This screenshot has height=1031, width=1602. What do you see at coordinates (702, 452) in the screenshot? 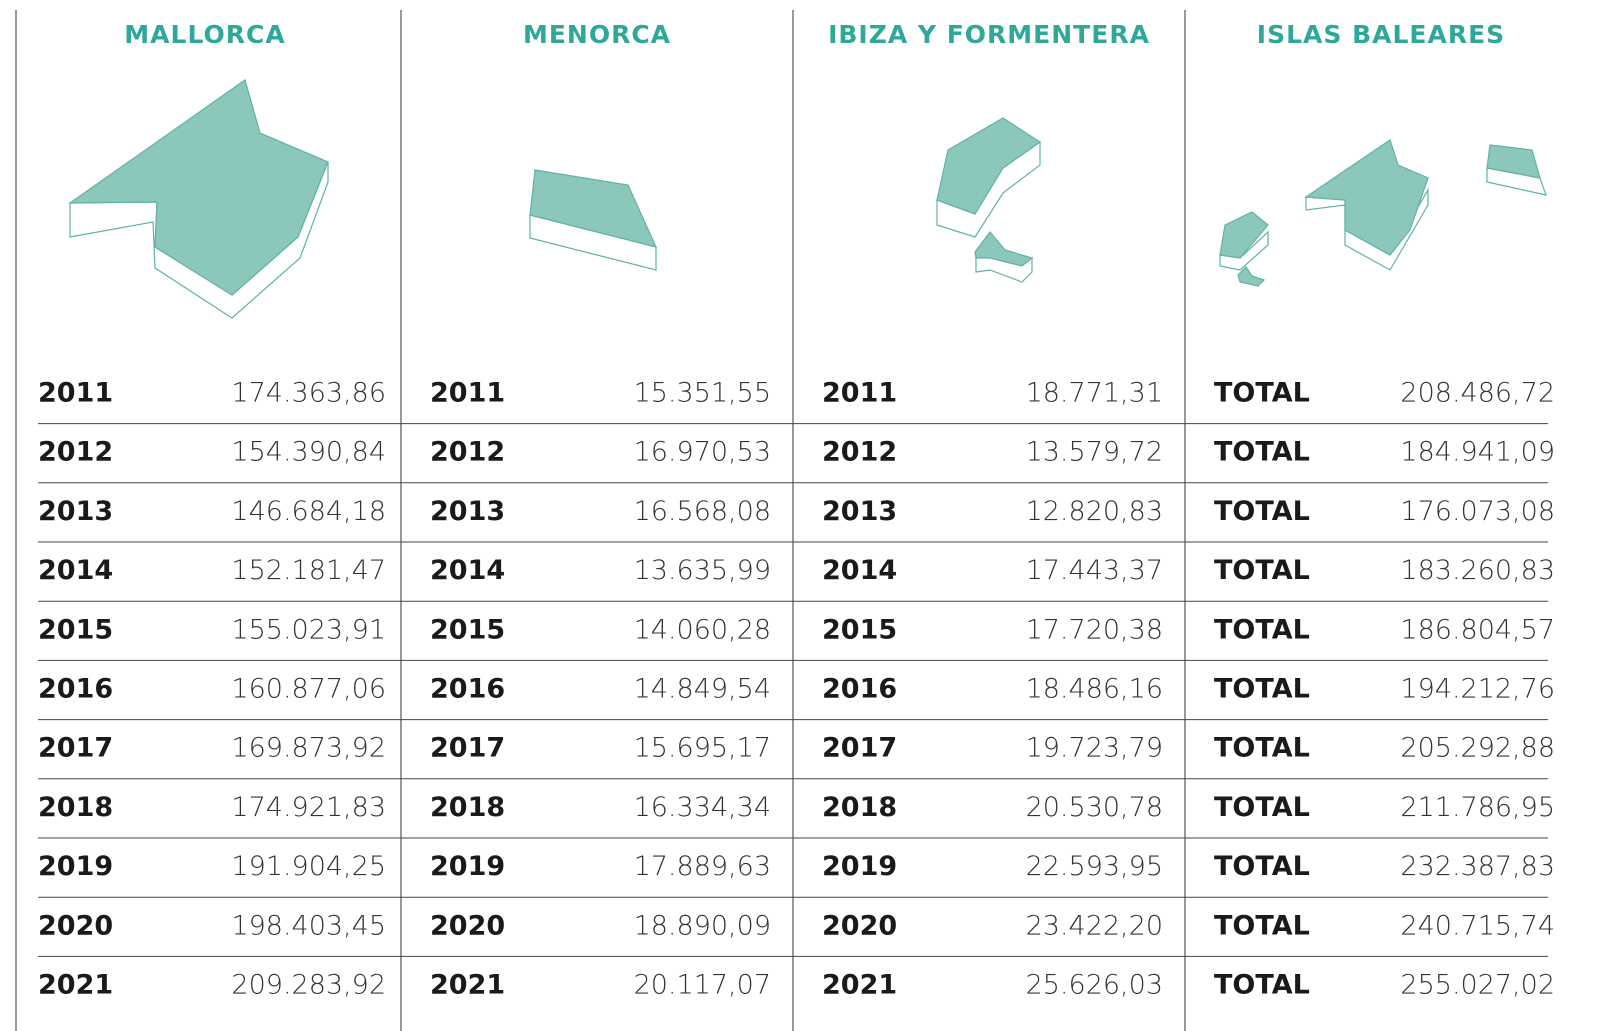
I see `row-value: 16.970,53` at bounding box center [702, 452].